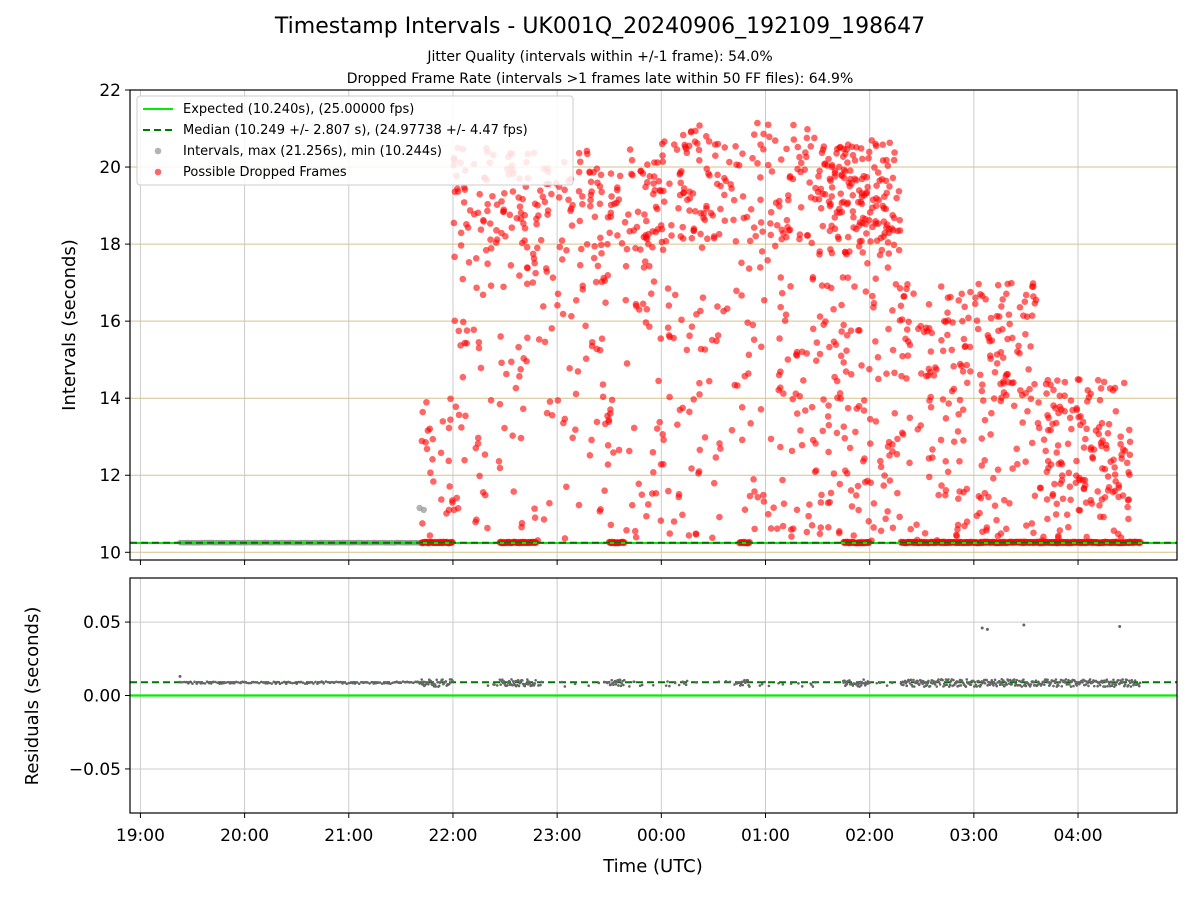 This screenshot has height=900, width=1200. What do you see at coordinates (1076, 461) in the screenshot?
I see `dropped-frame-point-1914` at bounding box center [1076, 461].